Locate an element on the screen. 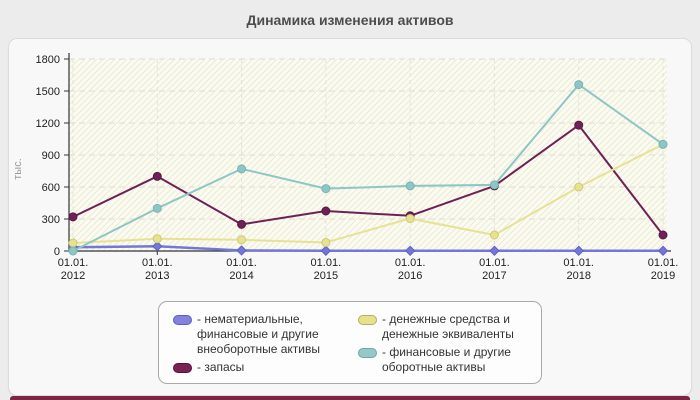  svg-text: 0 is located at coordinates (57, 252).